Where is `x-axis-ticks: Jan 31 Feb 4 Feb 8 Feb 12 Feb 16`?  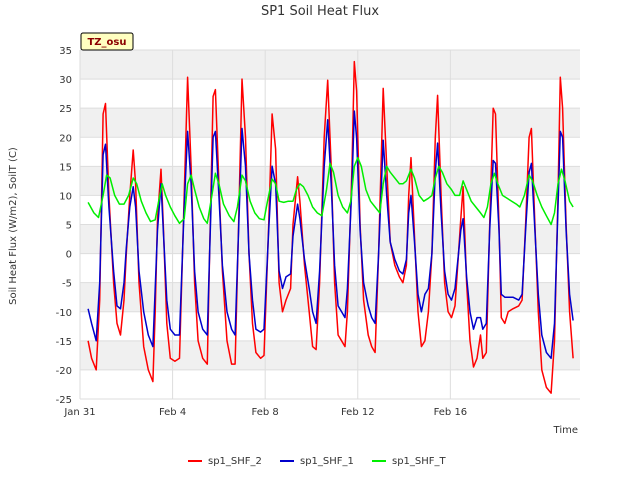
x-axis-ticks: Jan 31 Feb 4 Feb 8 Feb 12 Feb 16 is located at coordinates (265, 412).